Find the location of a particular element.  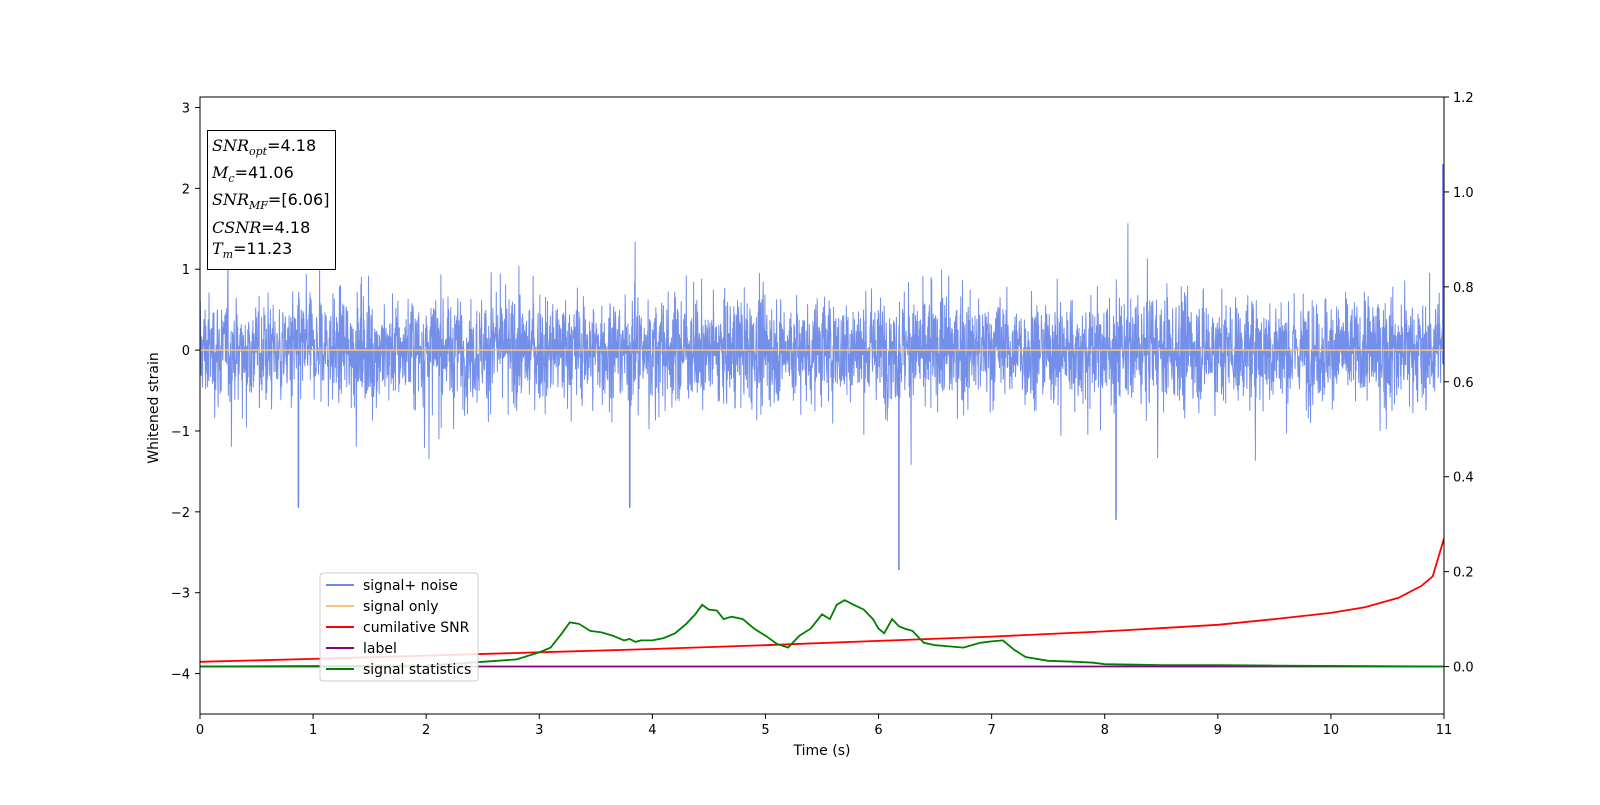

y-right-tick-label: 1.0 is located at coordinates (1463, 193).